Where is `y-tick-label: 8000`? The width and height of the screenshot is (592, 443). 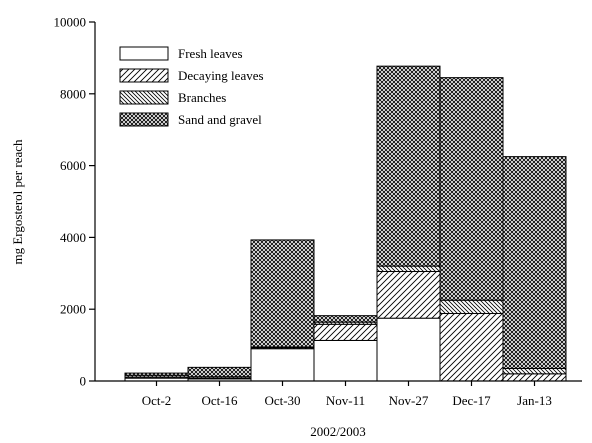 y-tick-label: 8000 is located at coordinates (73, 93).